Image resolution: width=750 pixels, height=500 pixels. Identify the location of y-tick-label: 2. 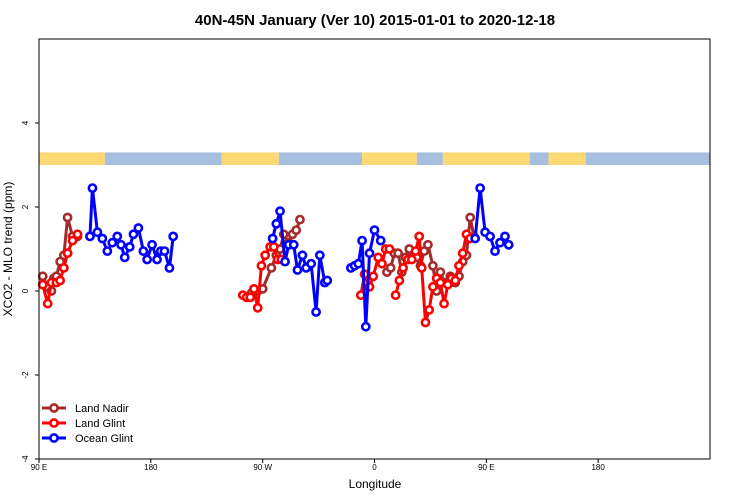
(25, 206).